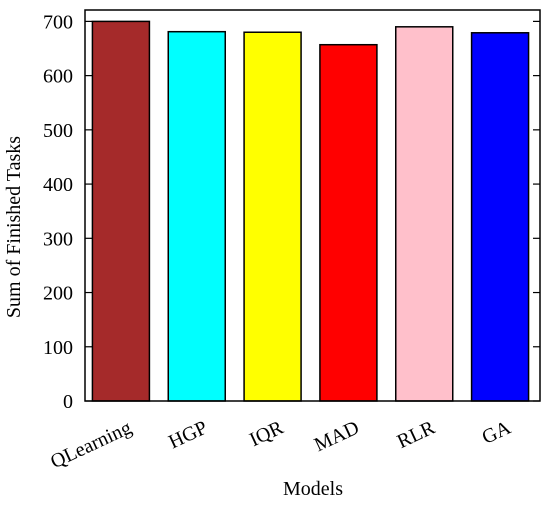 Image resolution: width=550 pixels, height=507 pixels. What do you see at coordinates (121, 211) in the screenshot?
I see `bar-qlearning` at bounding box center [121, 211].